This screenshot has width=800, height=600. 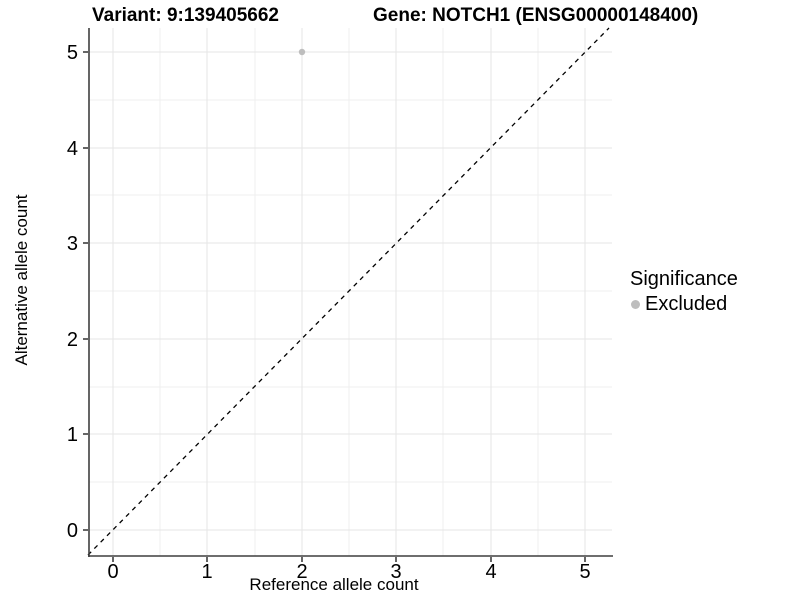 What do you see at coordinates (334, 584) in the screenshot?
I see `x-axis-title: Reference allele count` at bounding box center [334, 584].